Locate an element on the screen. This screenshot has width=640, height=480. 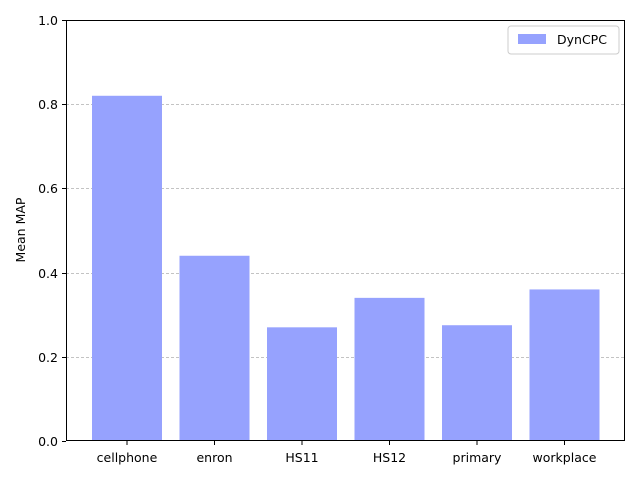
y-tick-label: 1.0 is located at coordinates (48, 20).